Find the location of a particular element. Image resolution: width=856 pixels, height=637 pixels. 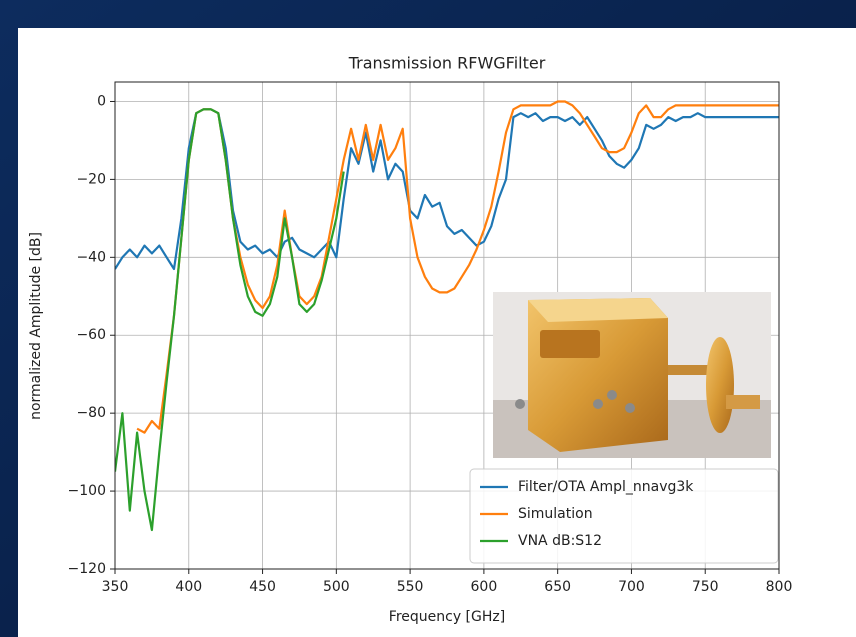

legend-label: VNA dB:S12 is located at coordinates (560, 541).